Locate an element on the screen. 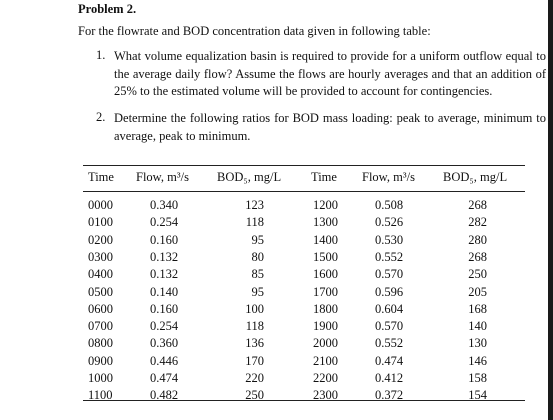  table-cell: 130 is located at coordinates (477, 343).